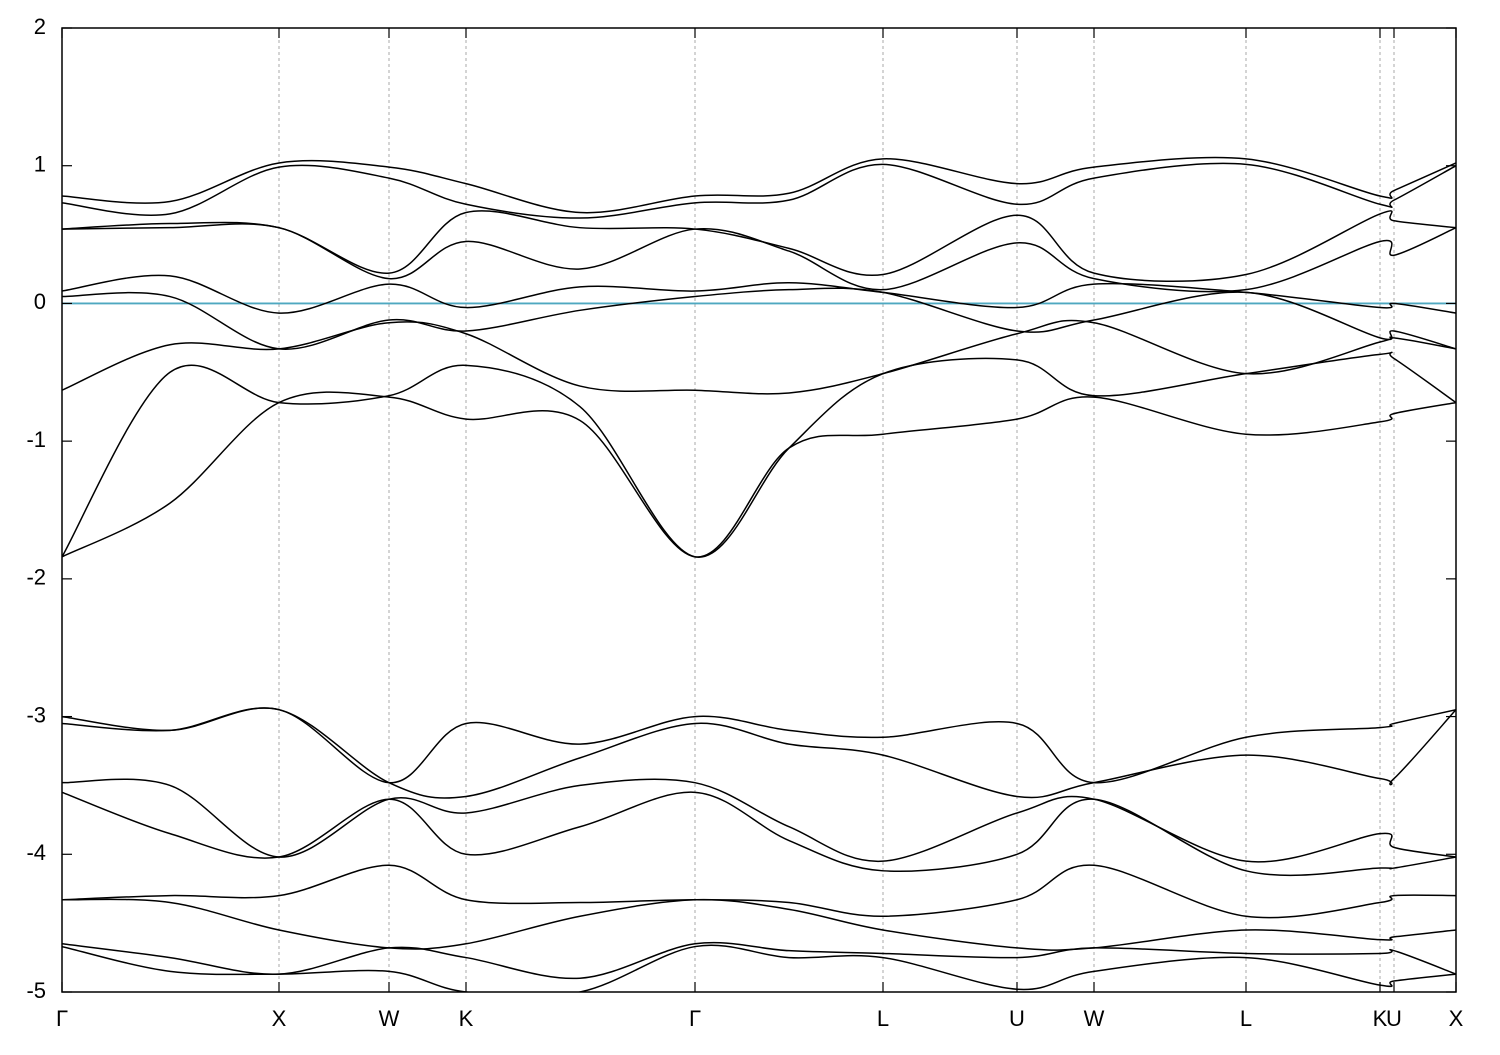 The image size is (1500, 1055). What do you see at coordinates (36, 852) in the screenshot?
I see `y-tick-label: -4` at bounding box center [36, 852].